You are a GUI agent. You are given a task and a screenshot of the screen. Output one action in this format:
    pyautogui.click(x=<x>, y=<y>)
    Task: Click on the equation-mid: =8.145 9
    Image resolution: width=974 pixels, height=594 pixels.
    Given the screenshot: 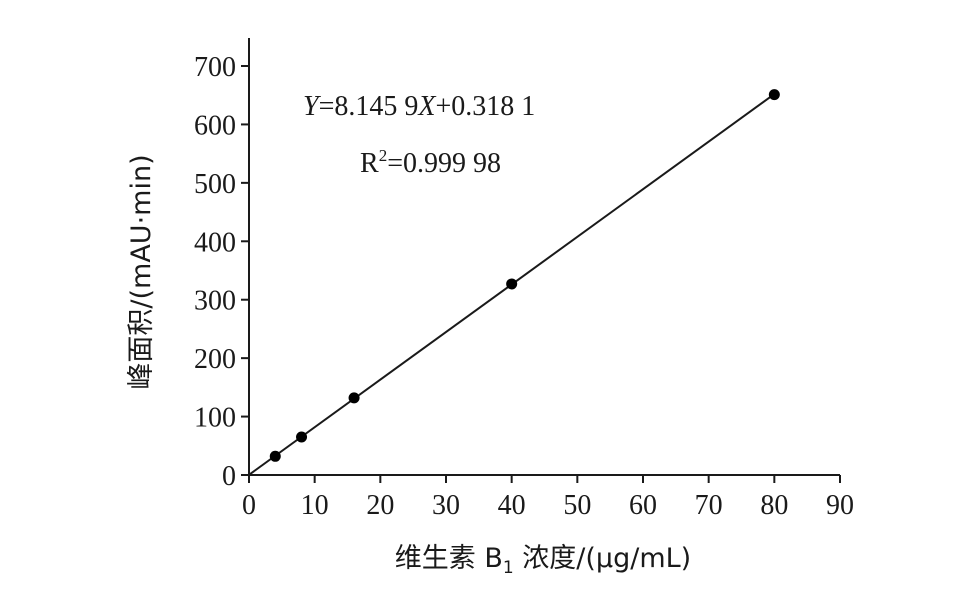 What is the action you would take?
    pyautogui.click(x=369, y=106)
    